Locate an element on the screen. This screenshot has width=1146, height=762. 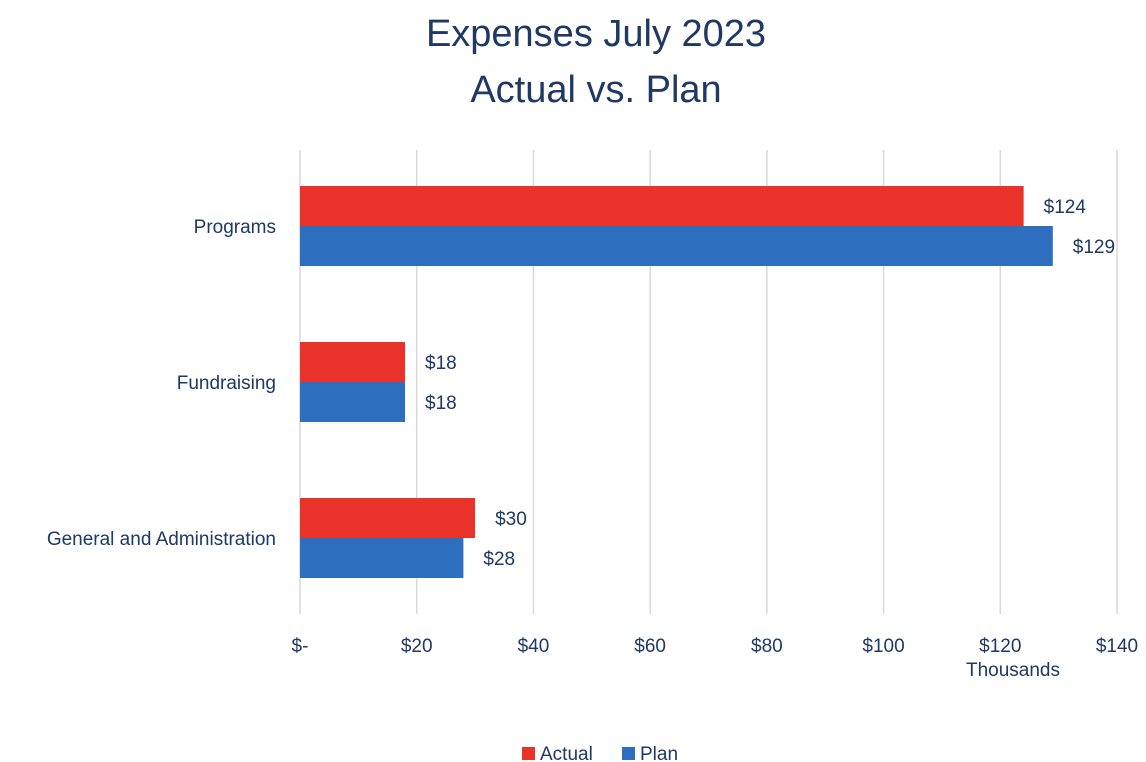
category-label: General and Administration is located at coordinates (161, 539).